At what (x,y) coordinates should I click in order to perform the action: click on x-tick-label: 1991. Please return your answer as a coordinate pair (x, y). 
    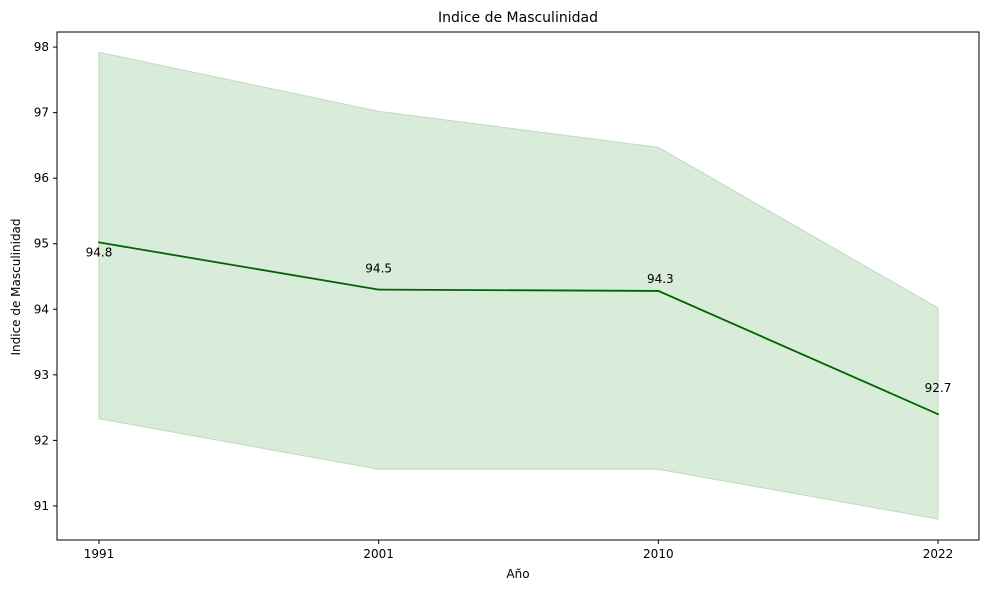
    Looking at the image, I should click on (99, 554).